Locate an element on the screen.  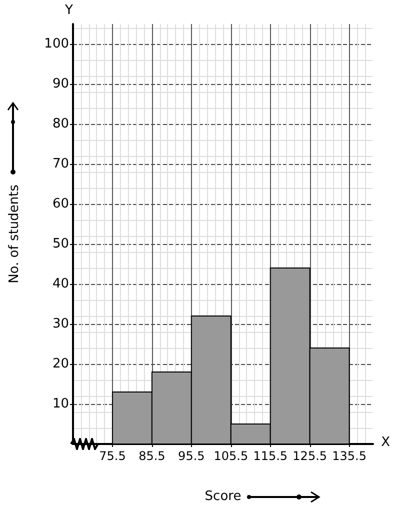
y-tick-label: 10 is located at coordinates (60, 404).